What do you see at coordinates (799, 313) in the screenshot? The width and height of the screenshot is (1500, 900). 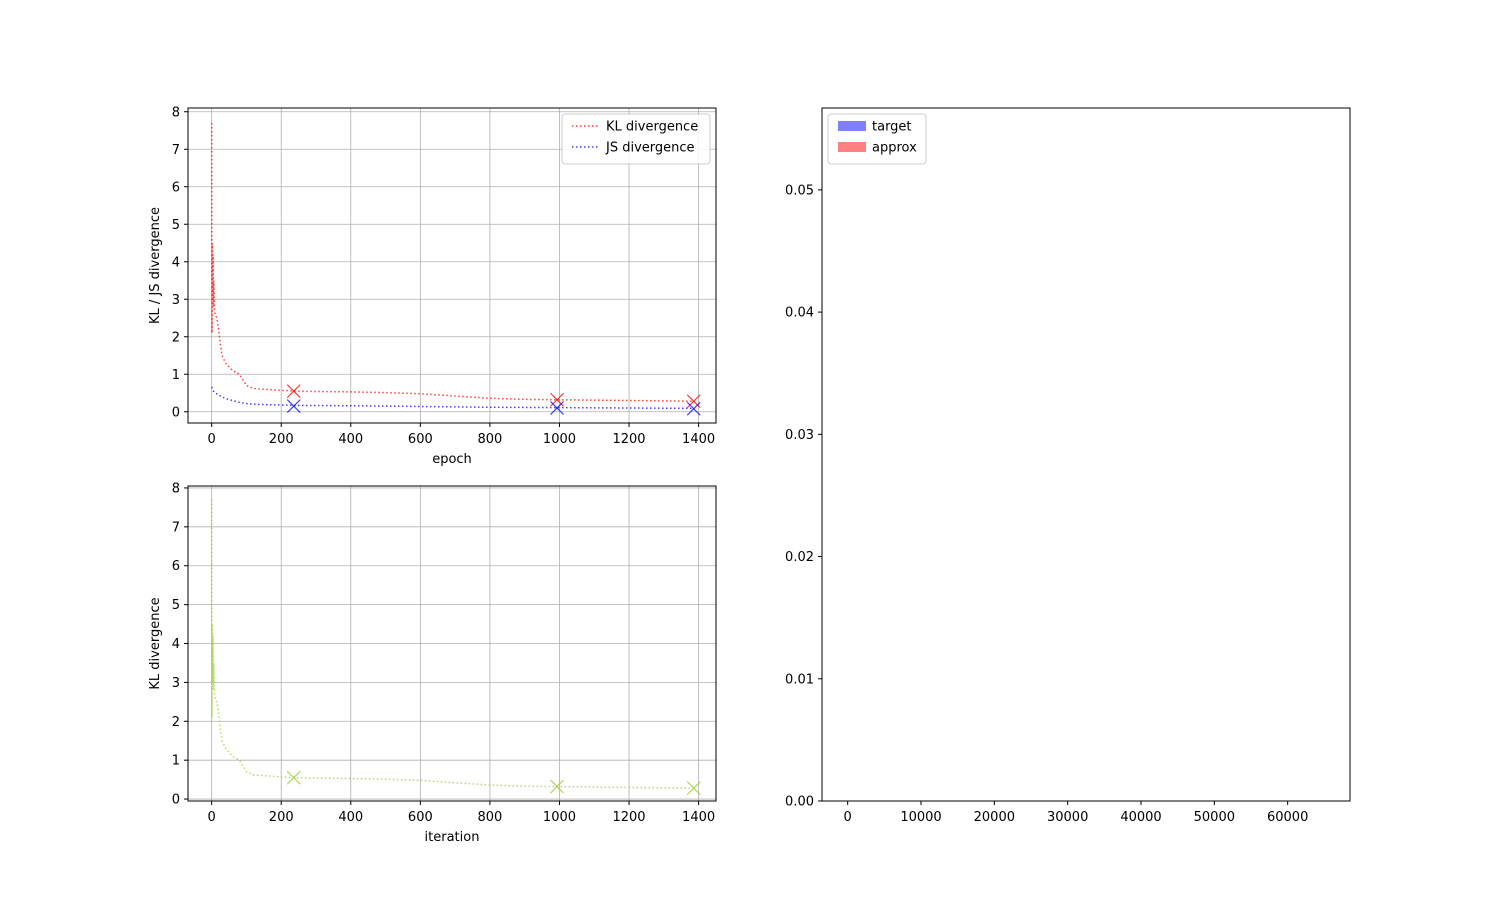 I see `y-tick-label: 0.04` at bounding box center [799, 313].